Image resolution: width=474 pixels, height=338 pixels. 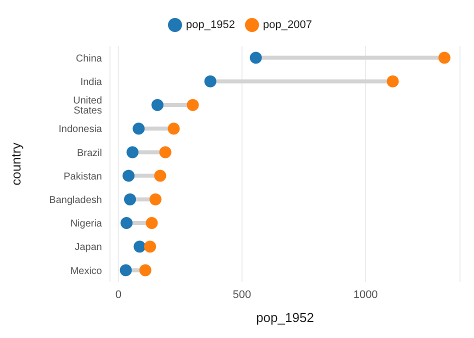 I want to click on x-tick-label: 500, so click(x=242, y=294).